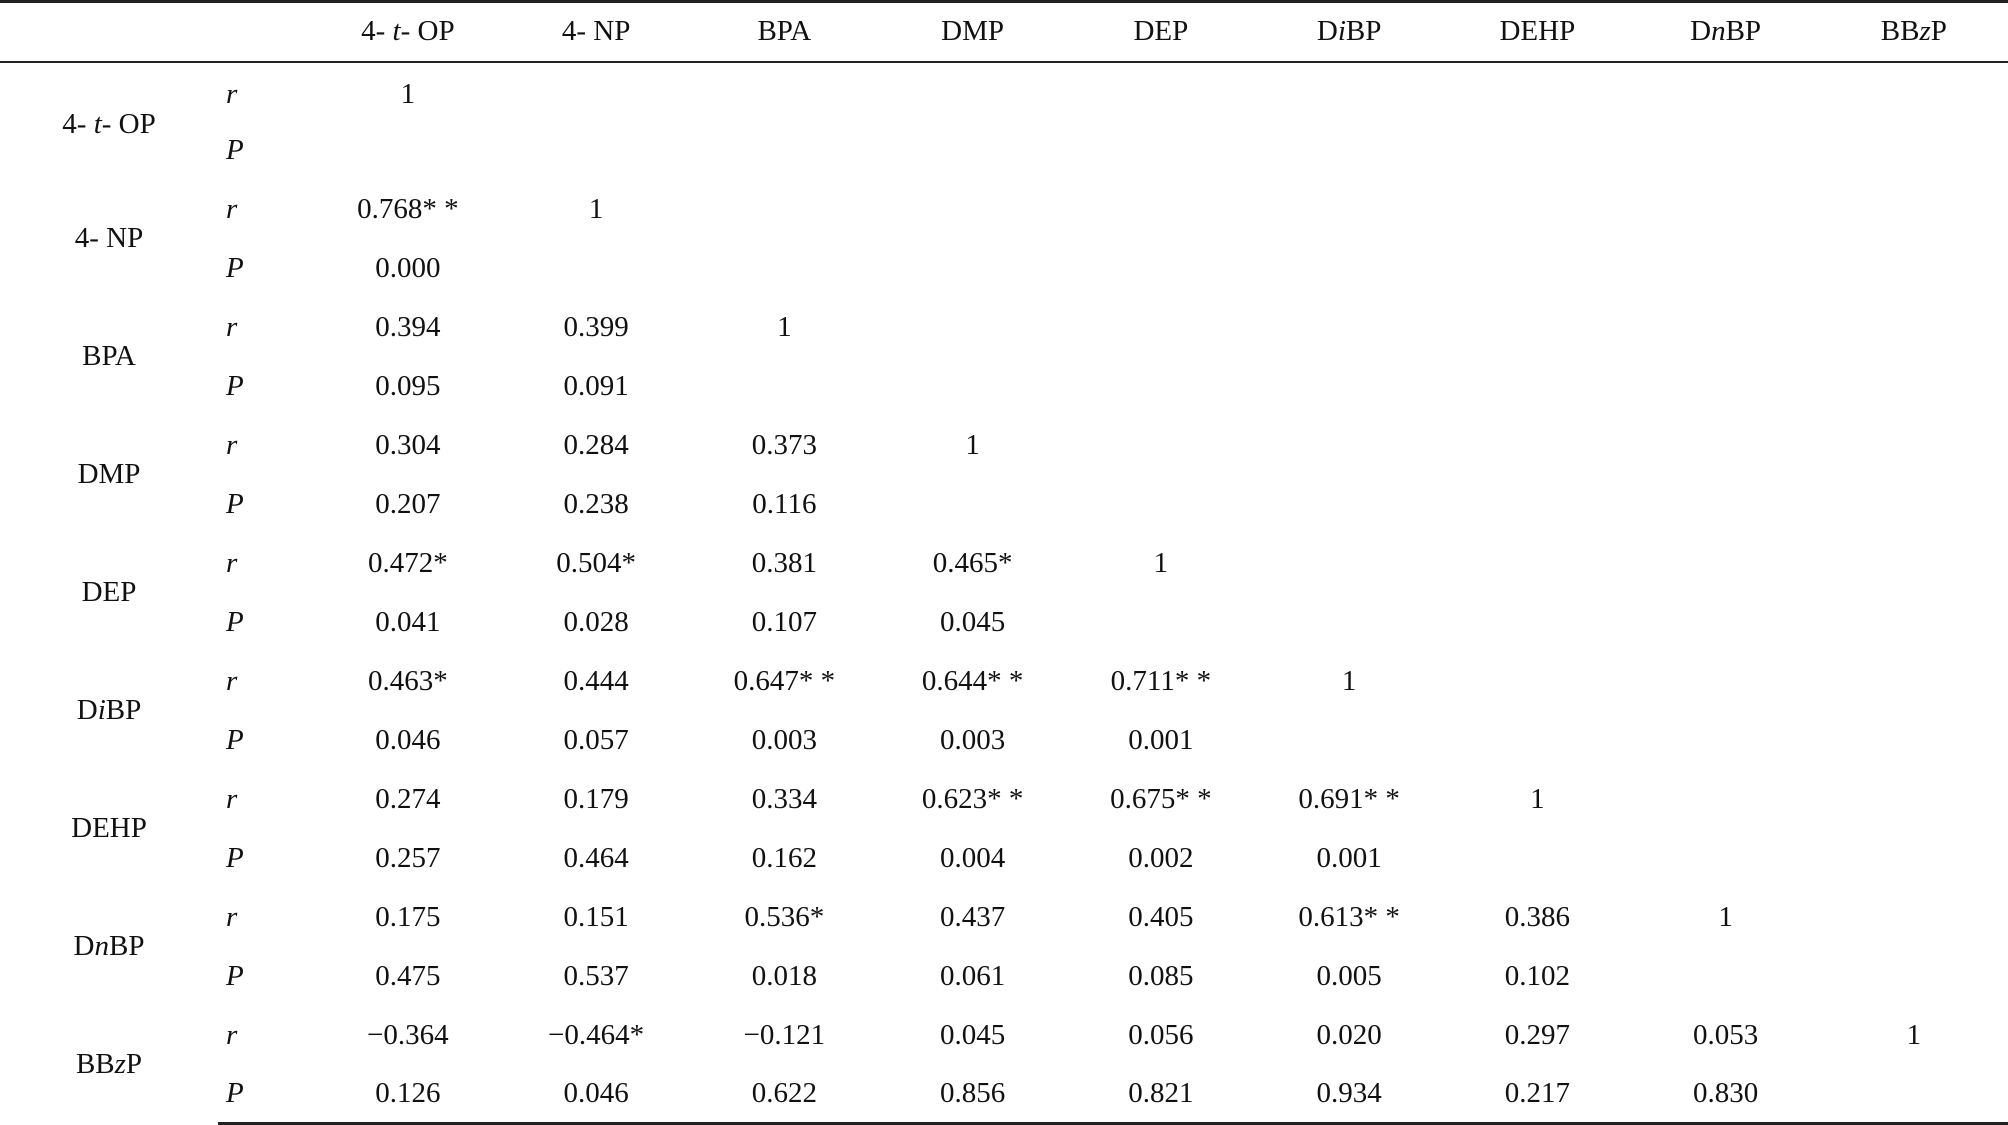  I want to click on p-value-cell: 0.004, so click(972, 857).